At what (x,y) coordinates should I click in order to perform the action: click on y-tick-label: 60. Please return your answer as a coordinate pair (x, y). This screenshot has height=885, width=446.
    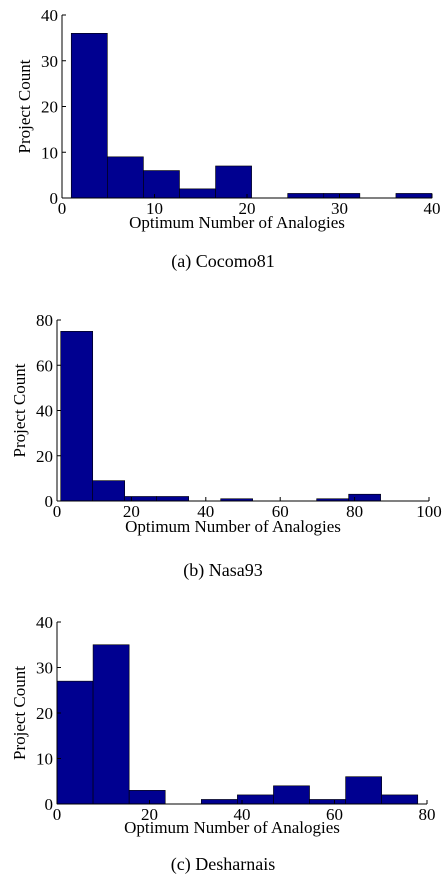
    Looking at the image, I should click on (44, 365).